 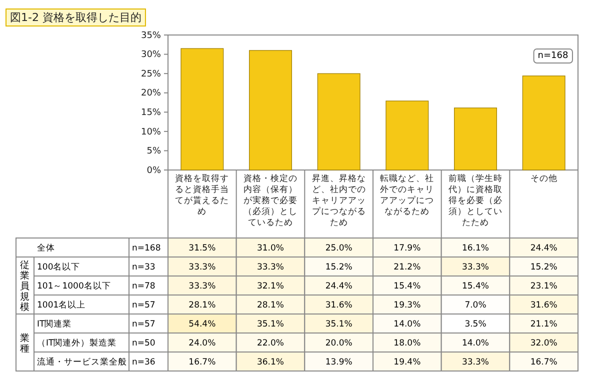 What do you see at coordinates (270, 287) in the screenshot?
I see `data-label: 32.1%` at bounding box center [270, 287].